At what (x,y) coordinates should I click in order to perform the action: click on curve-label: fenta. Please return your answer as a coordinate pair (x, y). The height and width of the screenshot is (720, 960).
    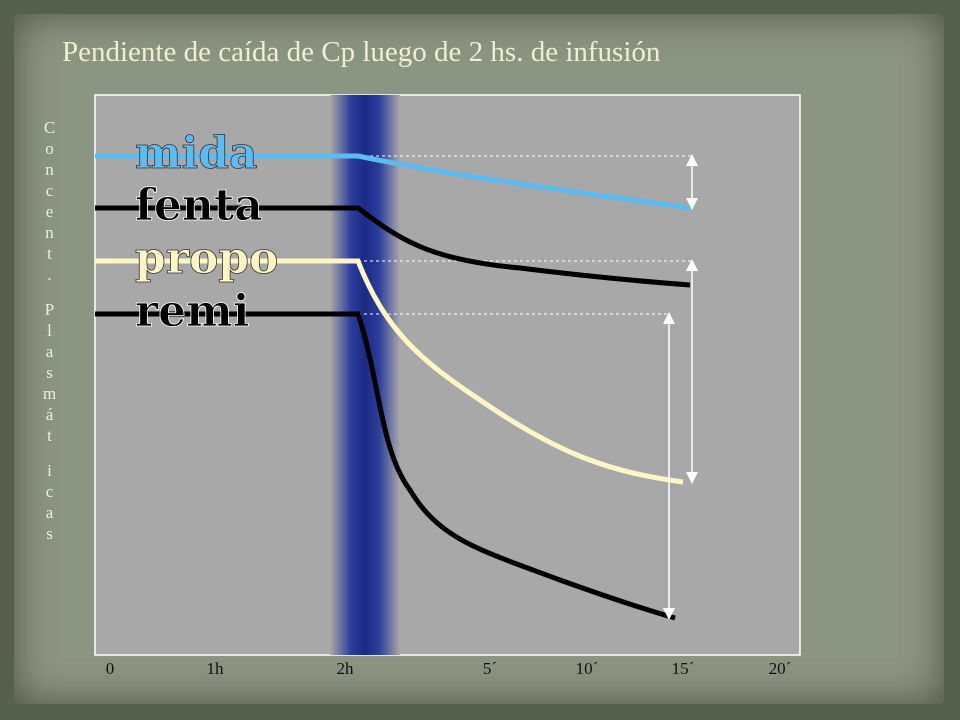
    Looking at the image, I should click on (199, 205).